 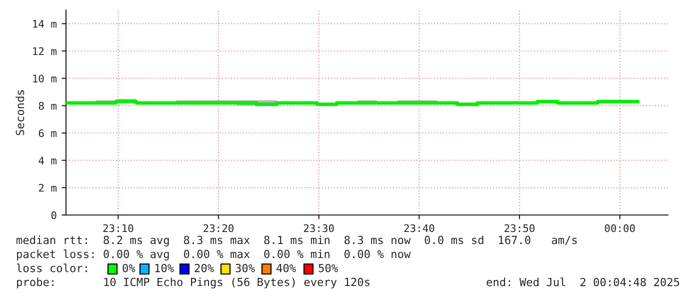 What do you see at coordinates (583, 282) in the screenshot?
I see `text: end: Wed Jul 2 00:04:48 2025` at bounding box center [583, 282].